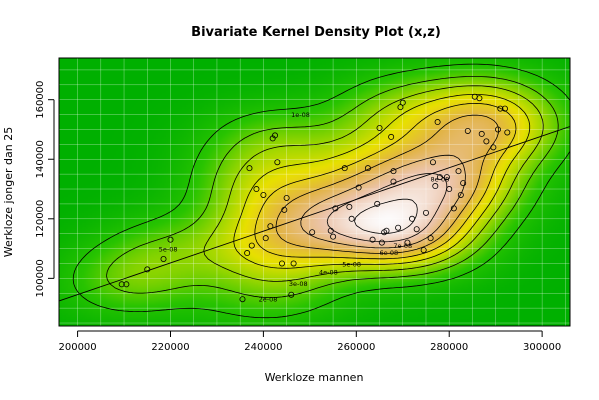 The image size is (599, 400). What do you see at coordinates (449, 347) in the screenshot?
I see `x-tick-label: 280000` at bounding box center [449, 347].